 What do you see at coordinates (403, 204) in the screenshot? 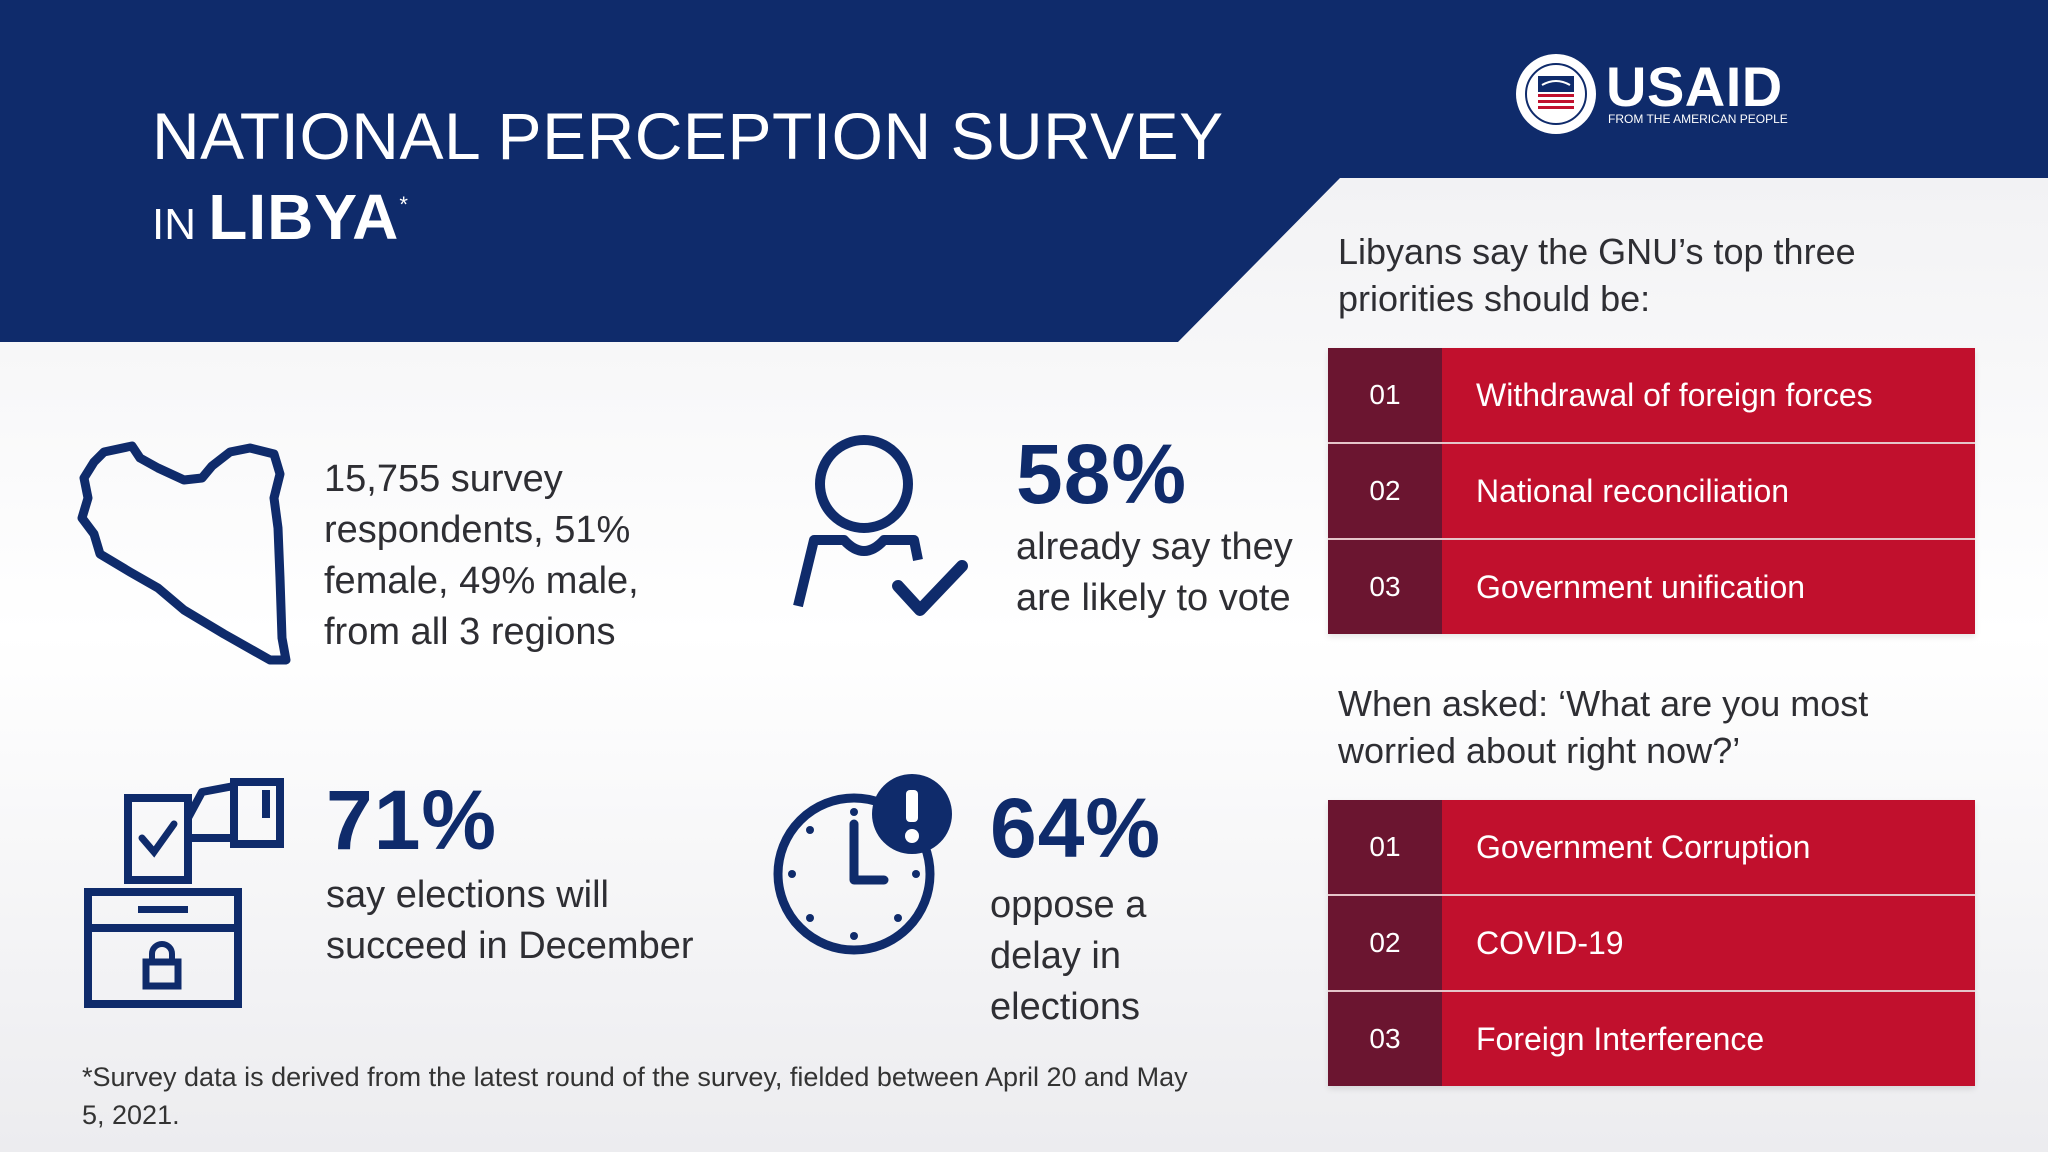
I see `title-footnote-mark: *` at bounding box center [403, 204].